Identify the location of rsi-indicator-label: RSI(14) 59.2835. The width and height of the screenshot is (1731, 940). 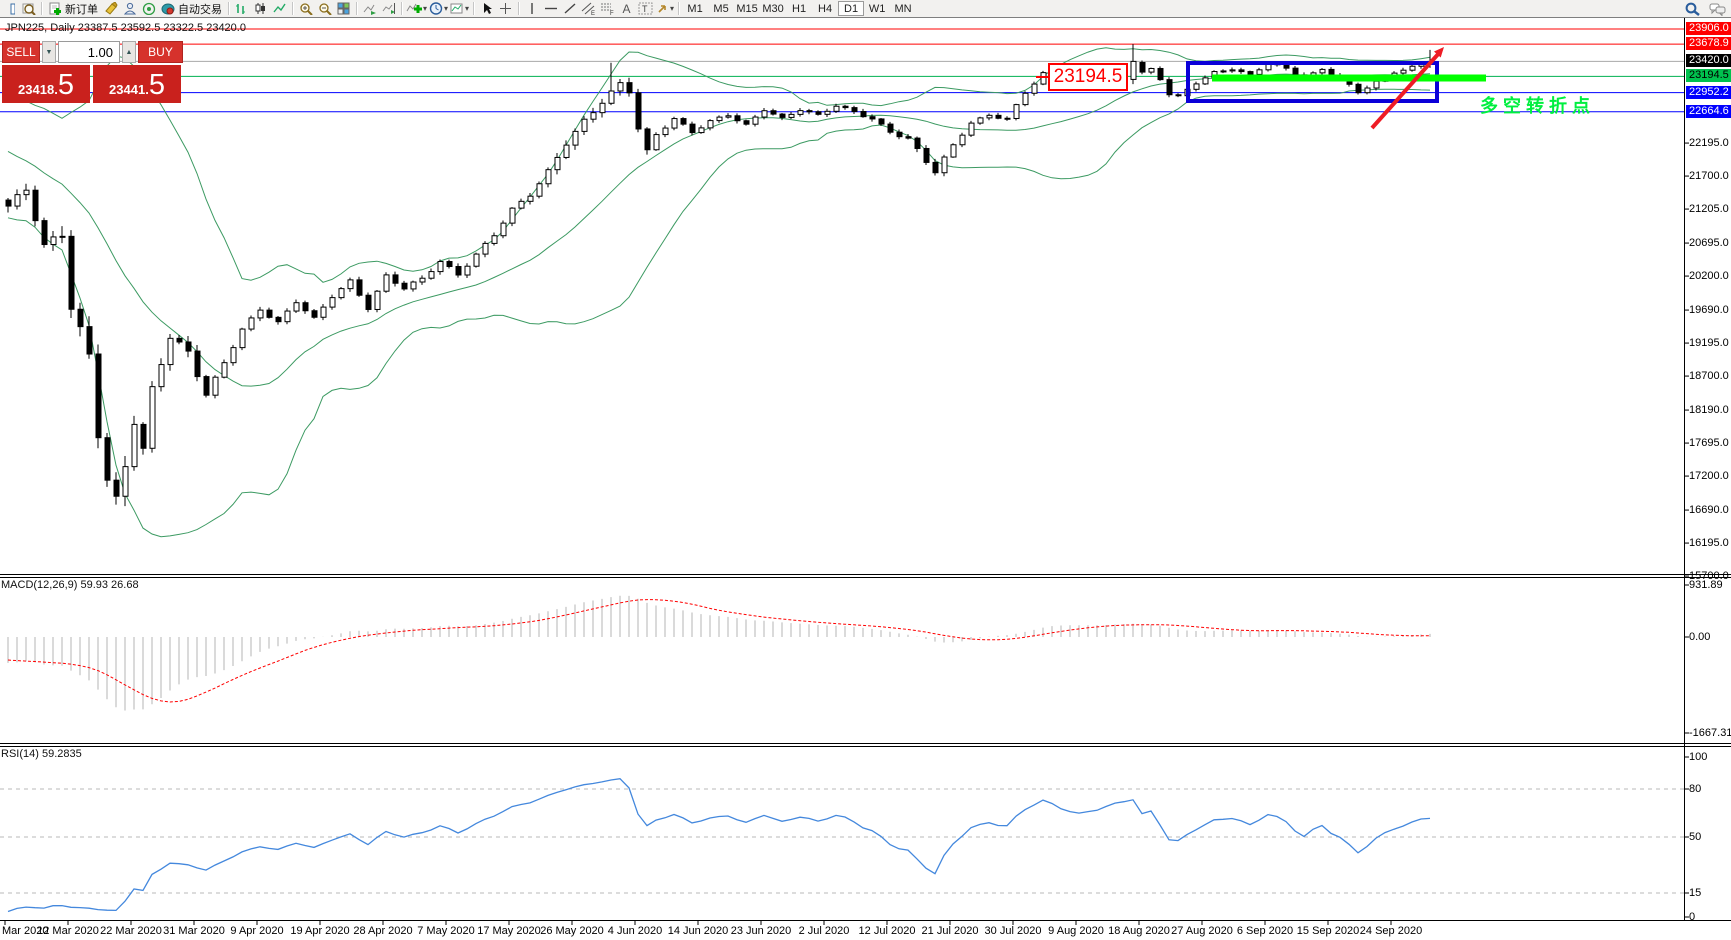
(41, 754).